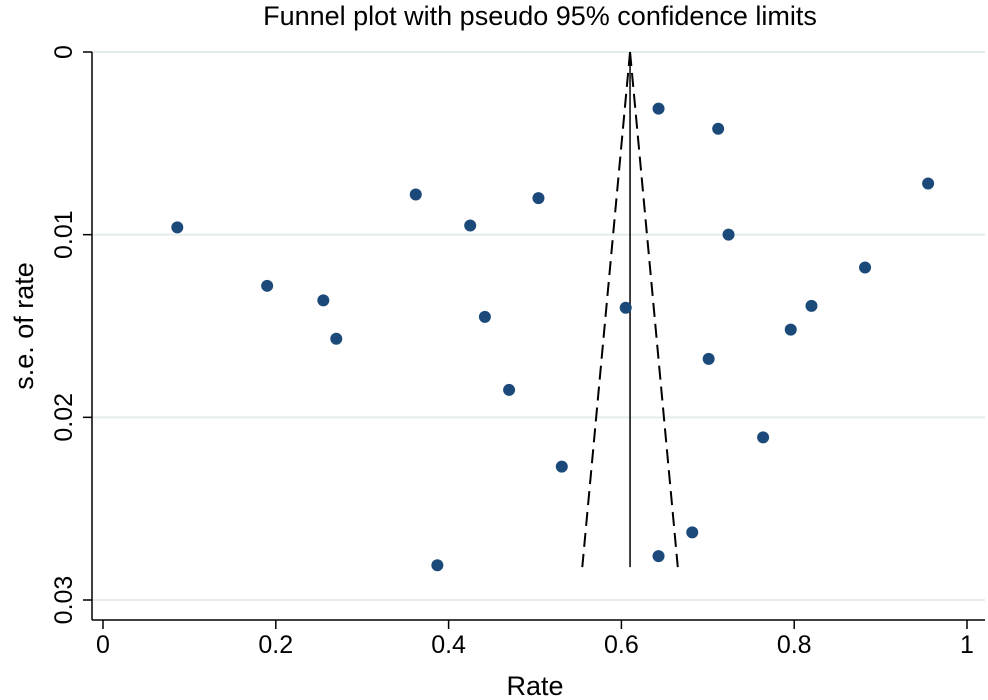 Image resolution: width=988 pixels, height=700 pixels. What do you see at coordinates (794, 645) in the screenshot?
I see `x-tick-label-4: 0.8` at bounding box center [794, 645].